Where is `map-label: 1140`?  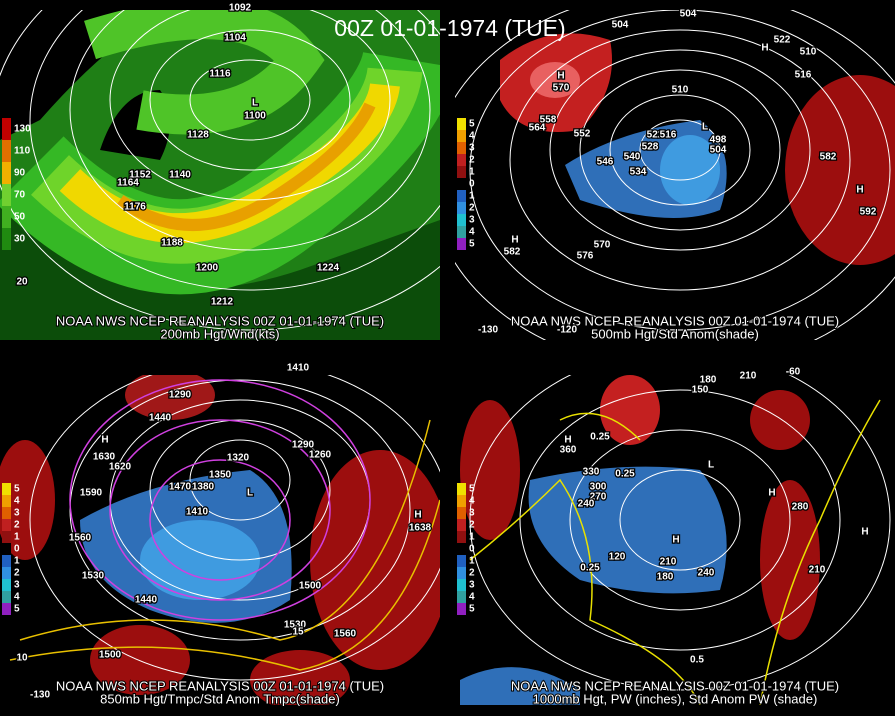
map-label: 1140 is located at coordinates (180, 175).